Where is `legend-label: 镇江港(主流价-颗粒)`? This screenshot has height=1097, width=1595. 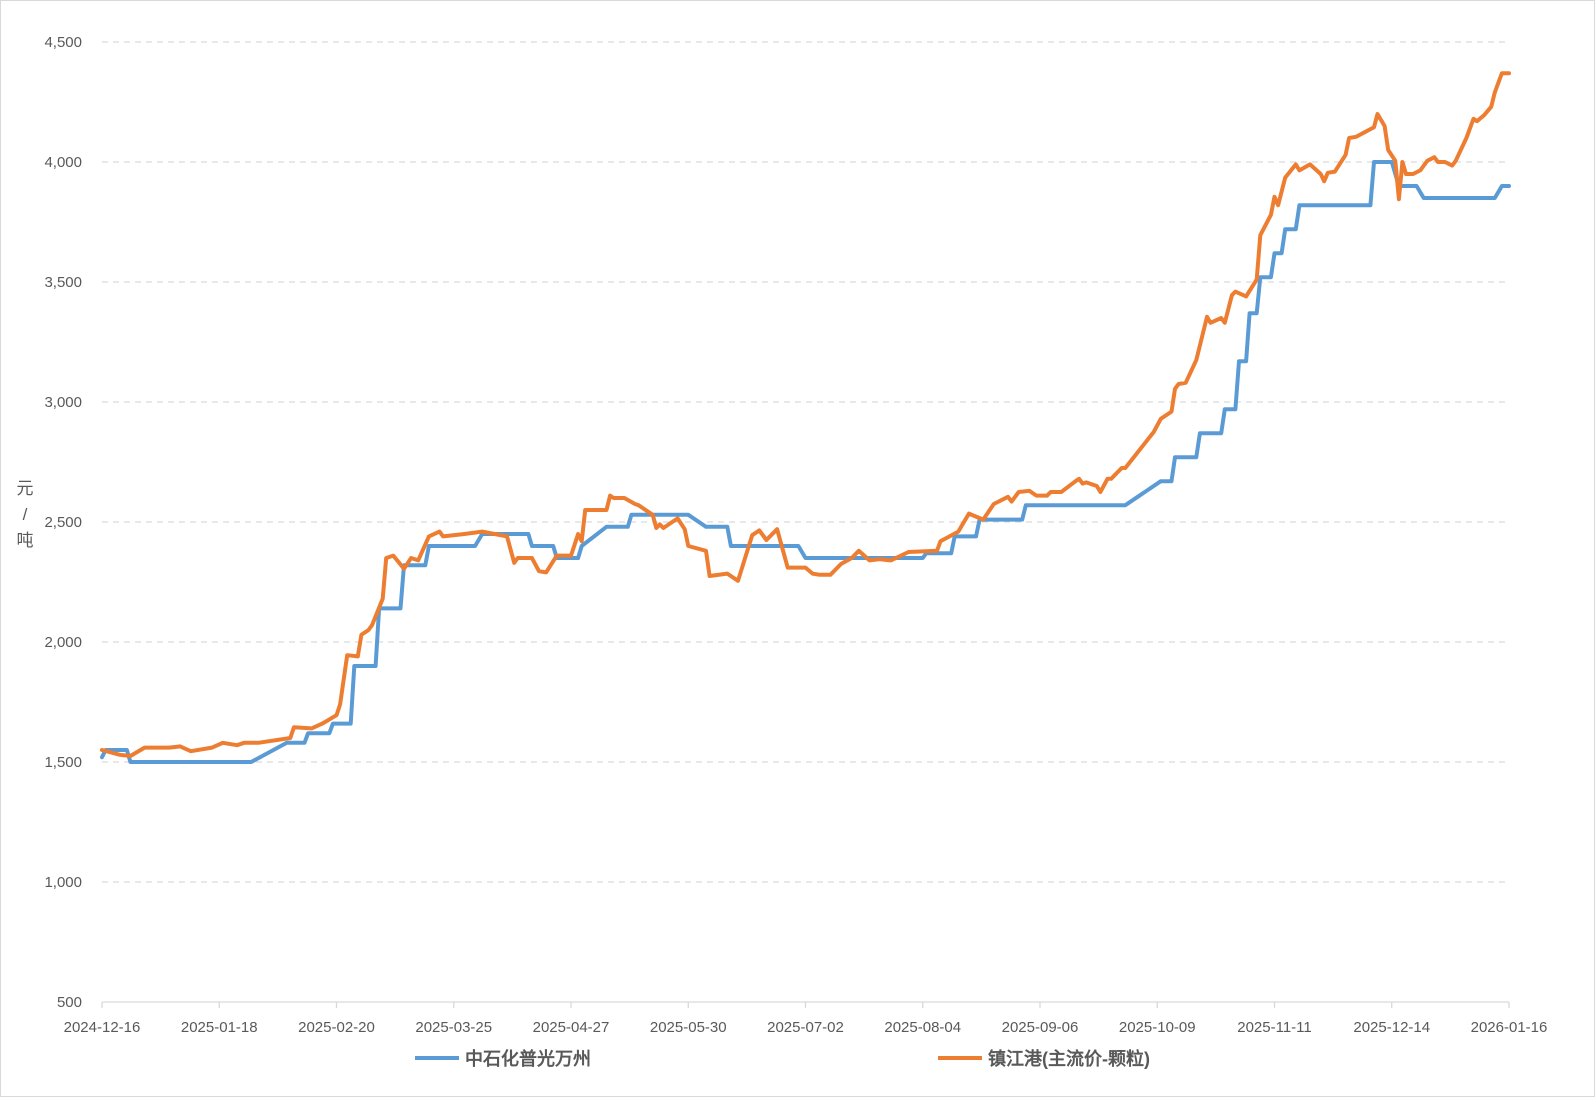
legend-label: 镇江港(主流价-颗粒) is located at coordinates (1069, 1059).